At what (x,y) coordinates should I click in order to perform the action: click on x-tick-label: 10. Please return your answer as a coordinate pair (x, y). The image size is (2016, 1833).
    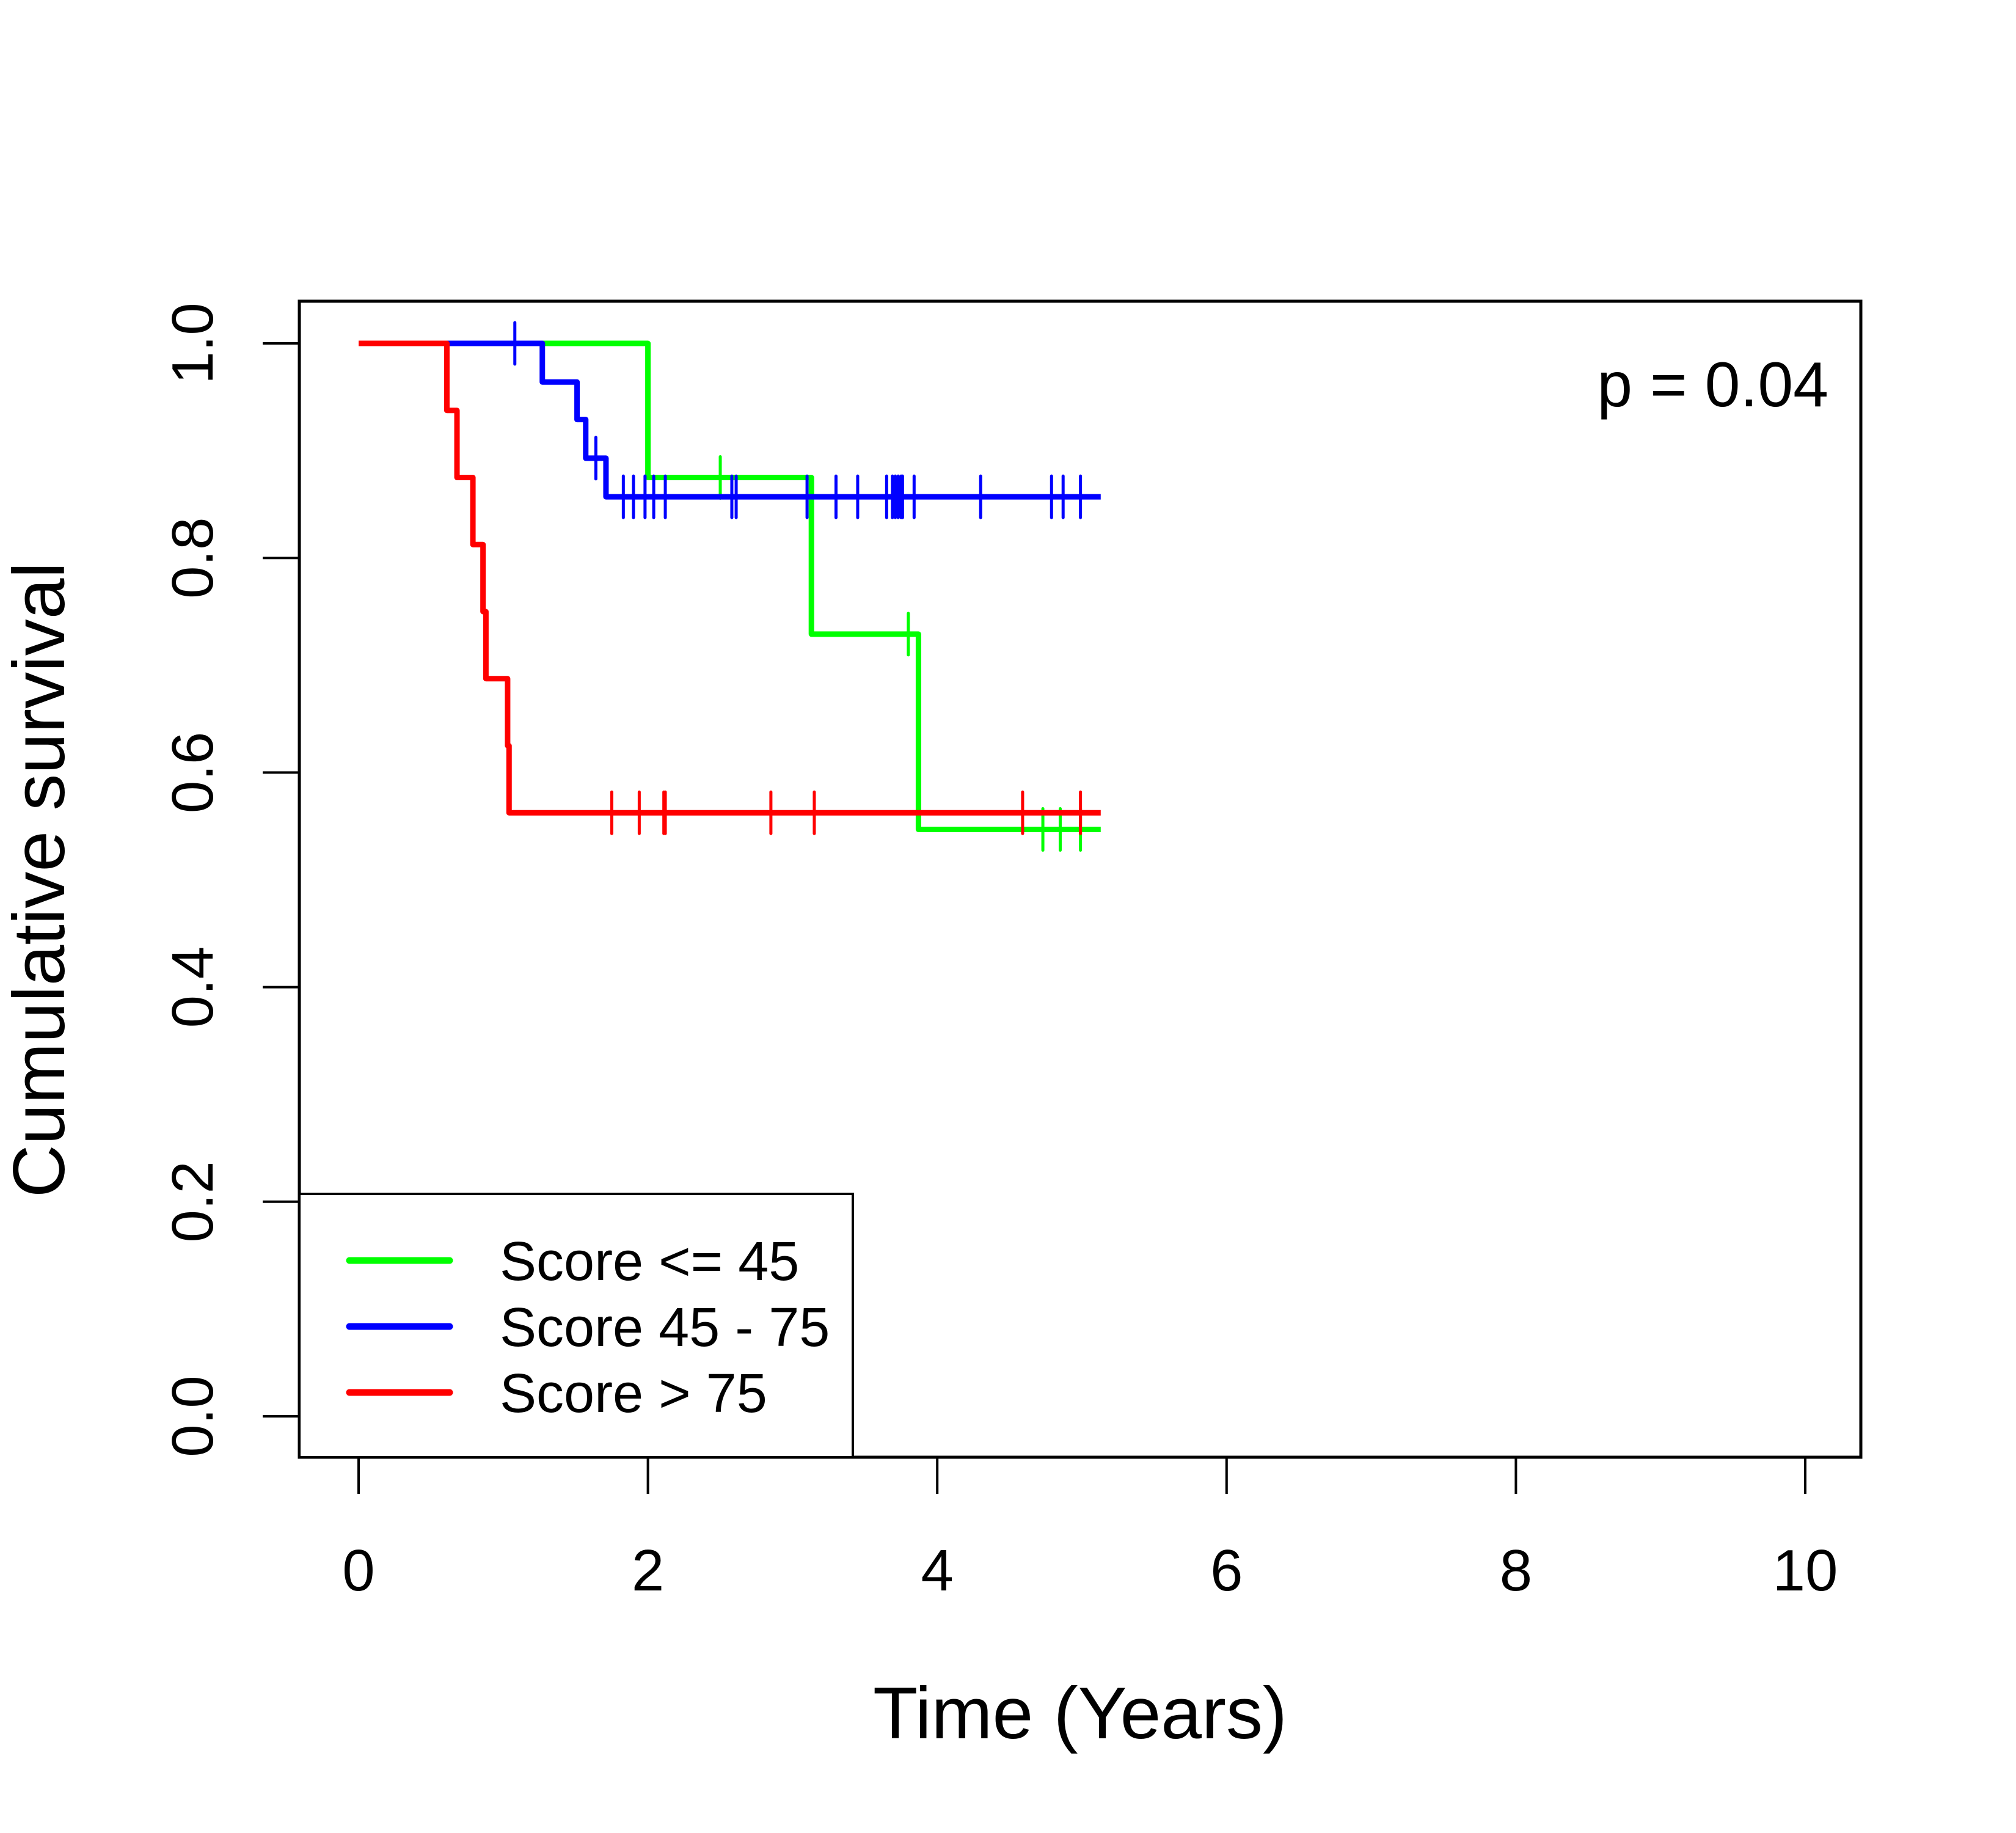
    Looking at the image, I should click on (1806, 1570).